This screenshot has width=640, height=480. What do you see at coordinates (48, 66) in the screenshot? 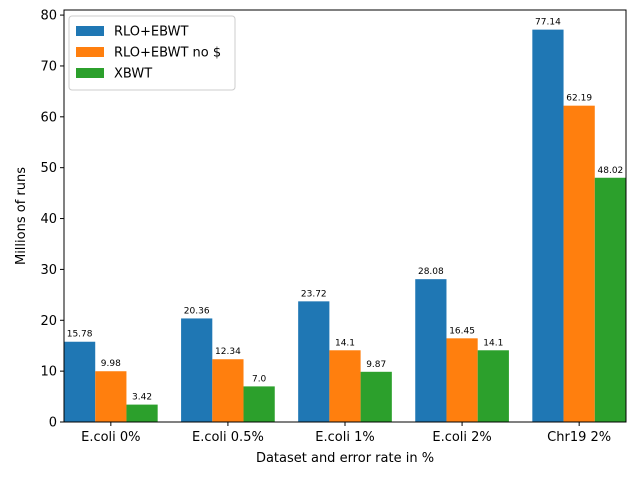
I see `y-tick-label: 70` at bounding box center [48, 66].